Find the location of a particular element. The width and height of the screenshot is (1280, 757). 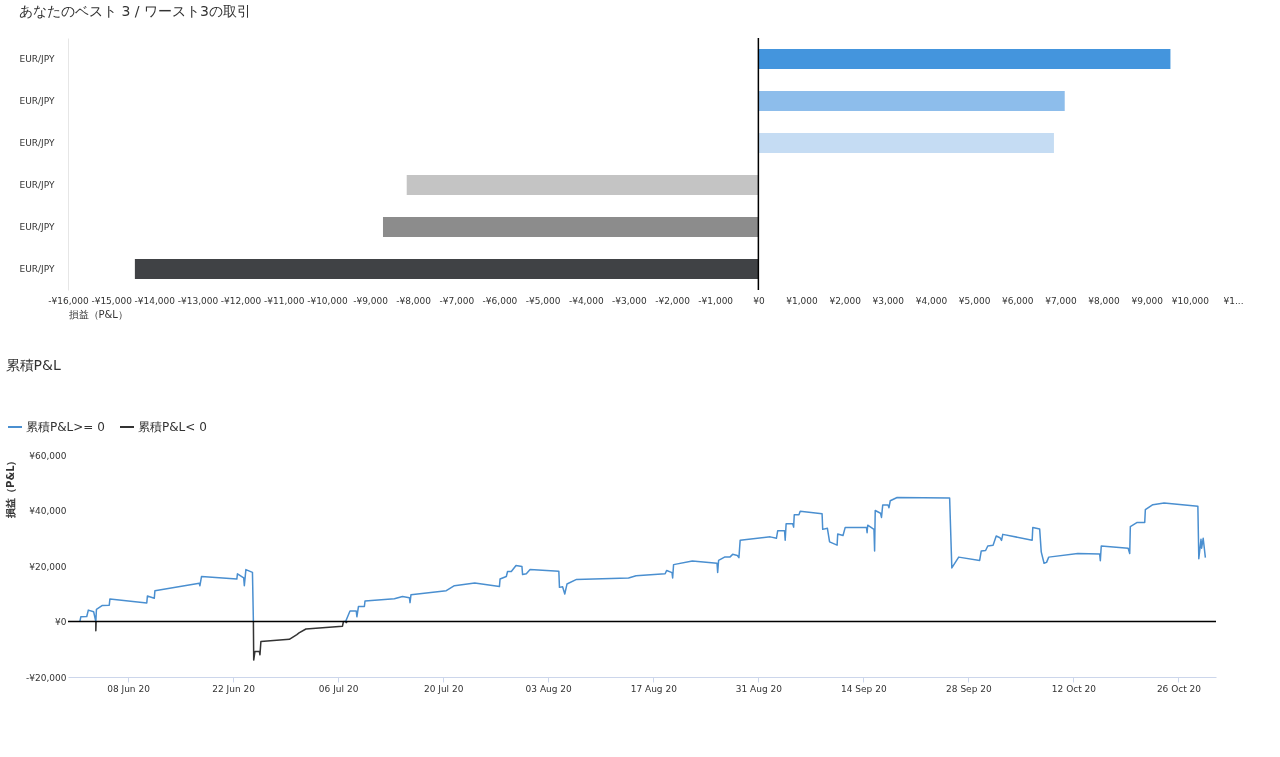

x-tick-label: 03 Aug 20 is located at coordinates (549, 688).